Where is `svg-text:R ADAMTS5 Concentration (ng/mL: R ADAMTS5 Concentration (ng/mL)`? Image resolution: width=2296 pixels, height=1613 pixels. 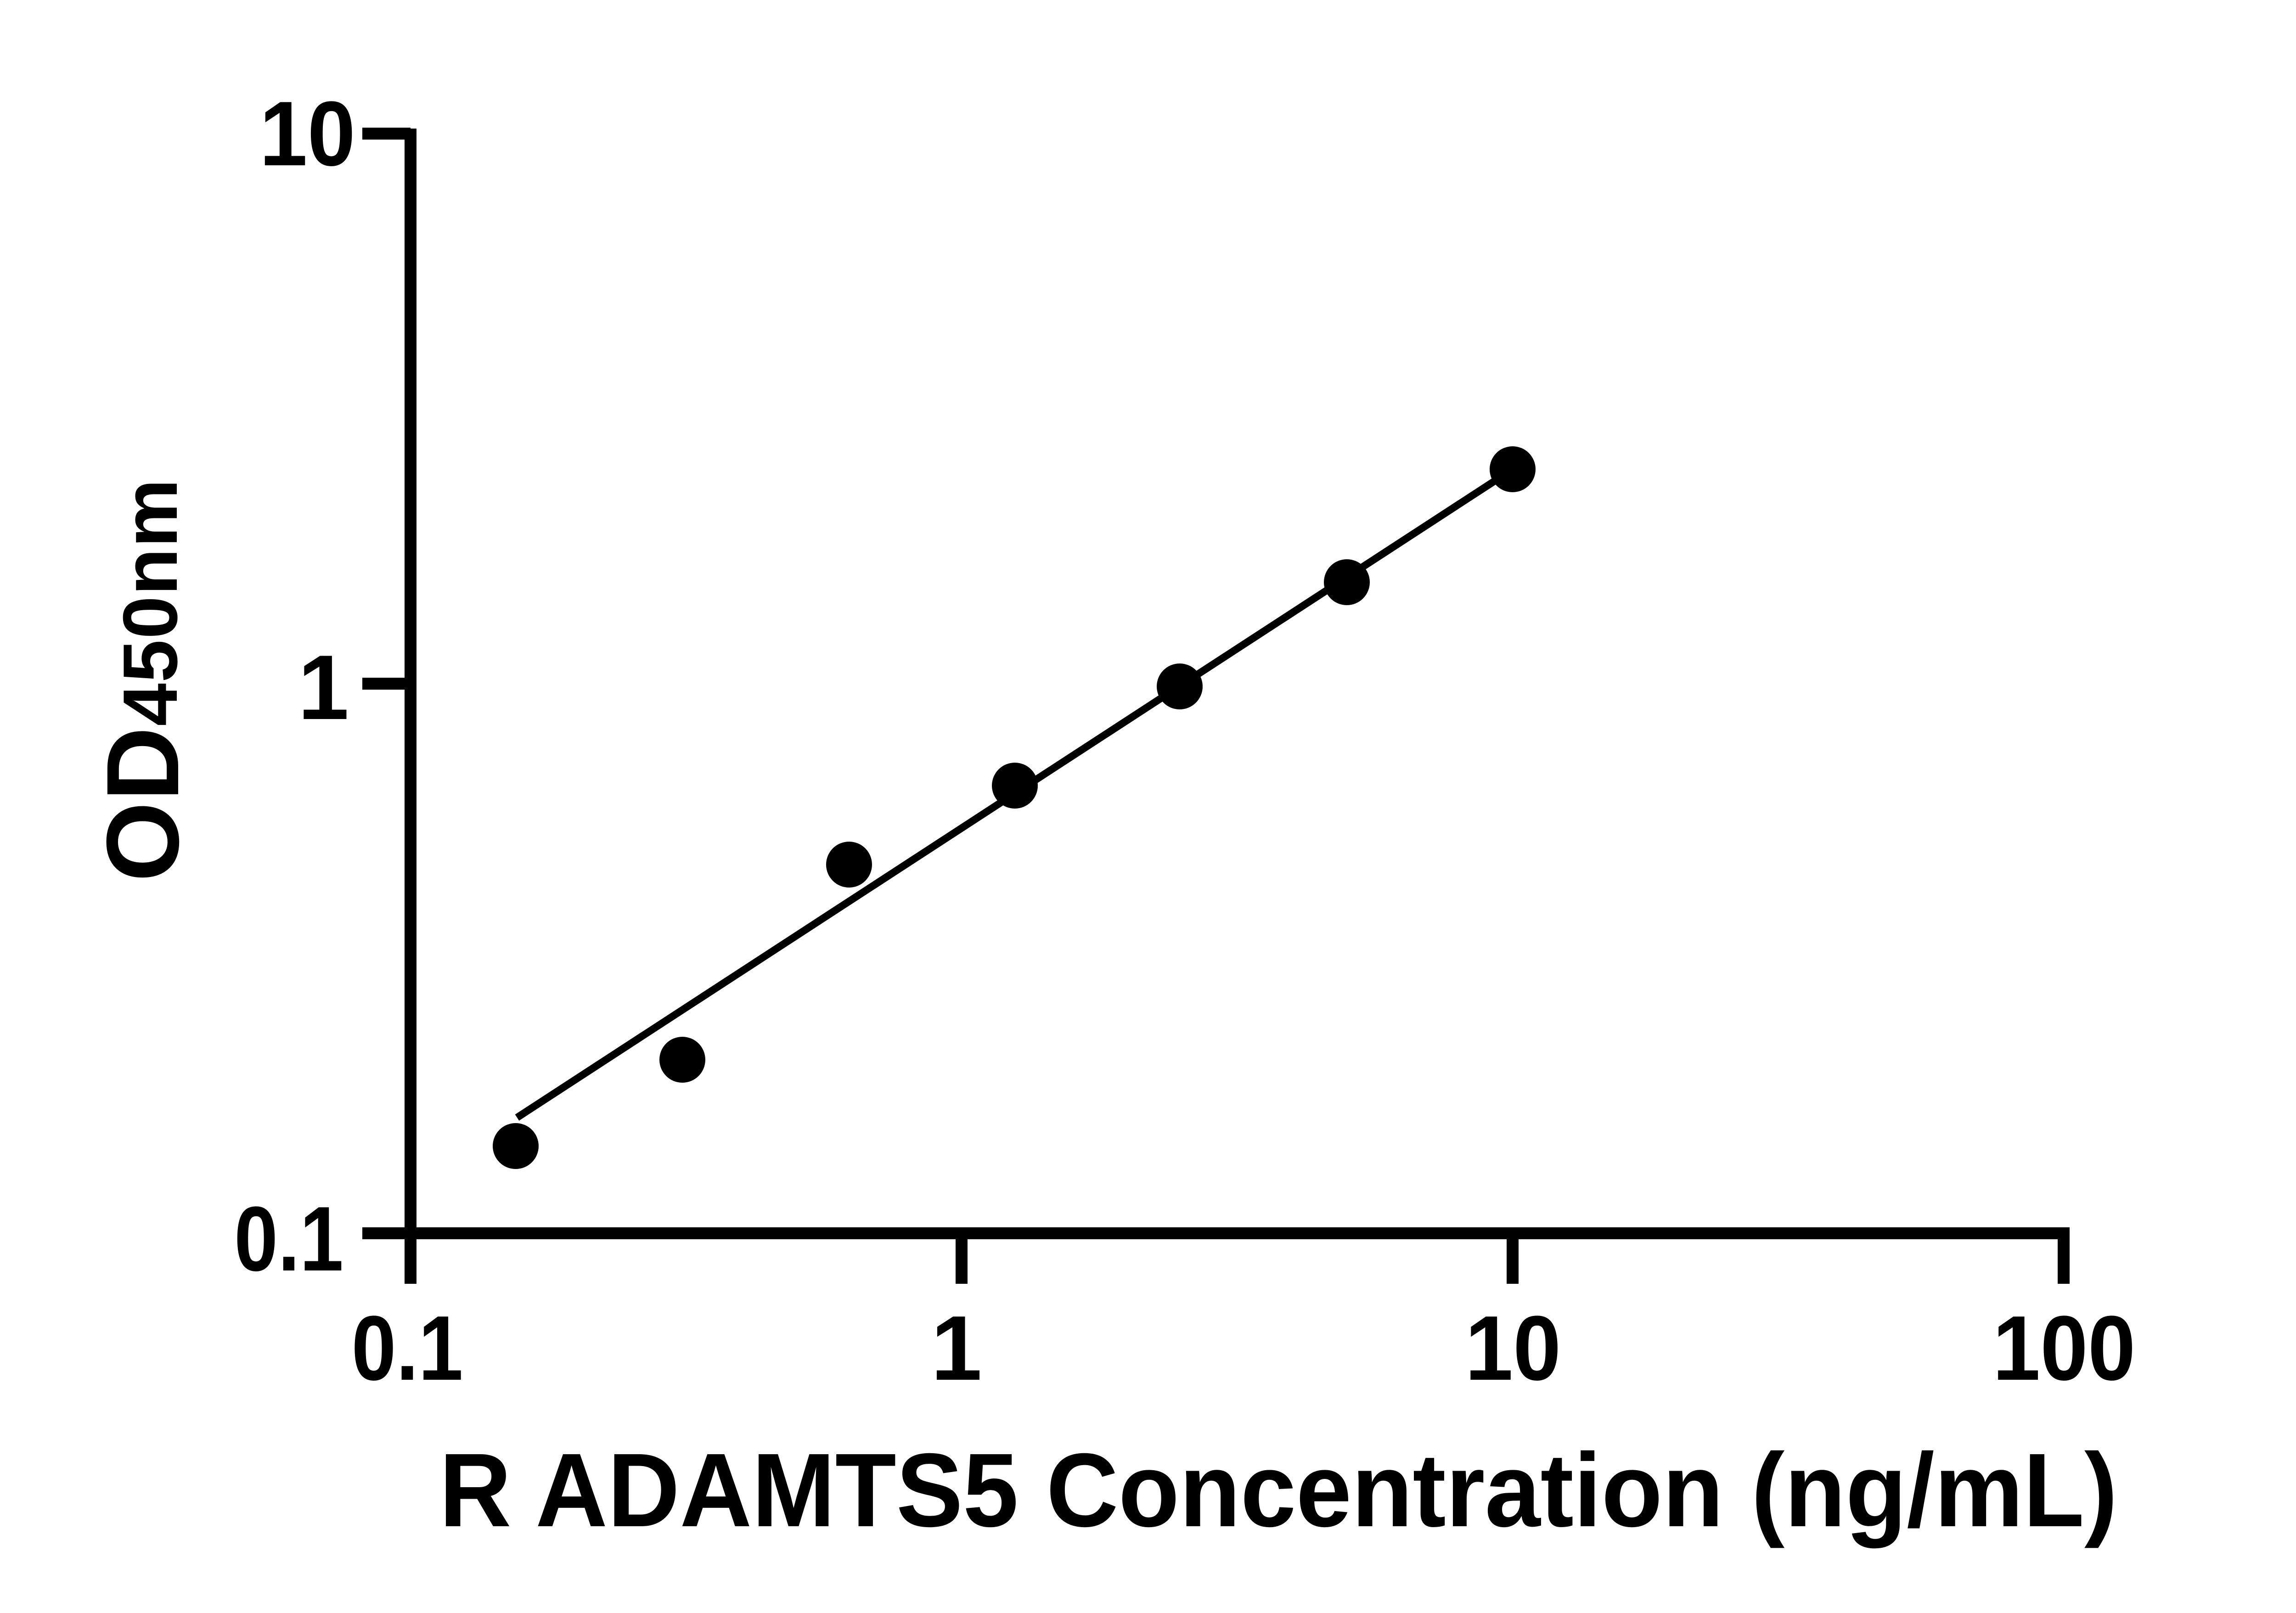 svg-text:R ADAMTS5 Concentration (ng/mL: R ADAMTS5 Concentration (ng/mL) is located at coordinates (1278, 1491).